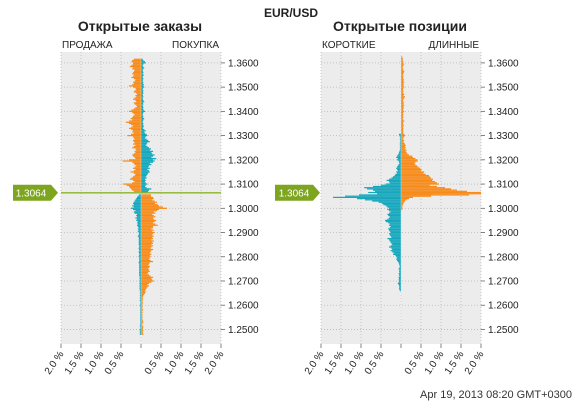 The height and width of the screenshot is (412, 582). What do you see at coordinates (243, 185) in the screenshot?
I see `y-tick-label: 1.3100` at bounding box center [243, 185].